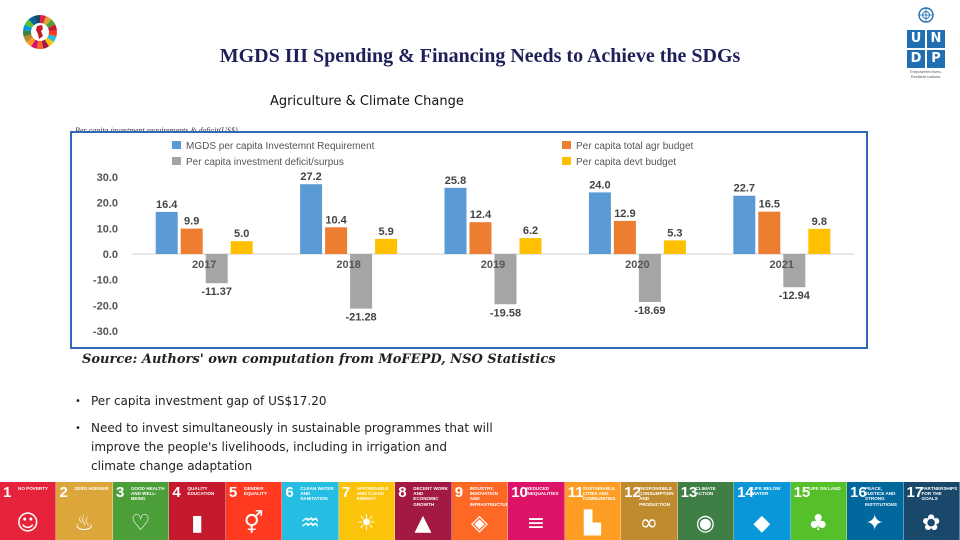 The image size is (960, 540). What do you see at coordinates (931, 523) in the screenshot?
I see `sdg-goal-icon: ✿` at bounding box center [931, 523].